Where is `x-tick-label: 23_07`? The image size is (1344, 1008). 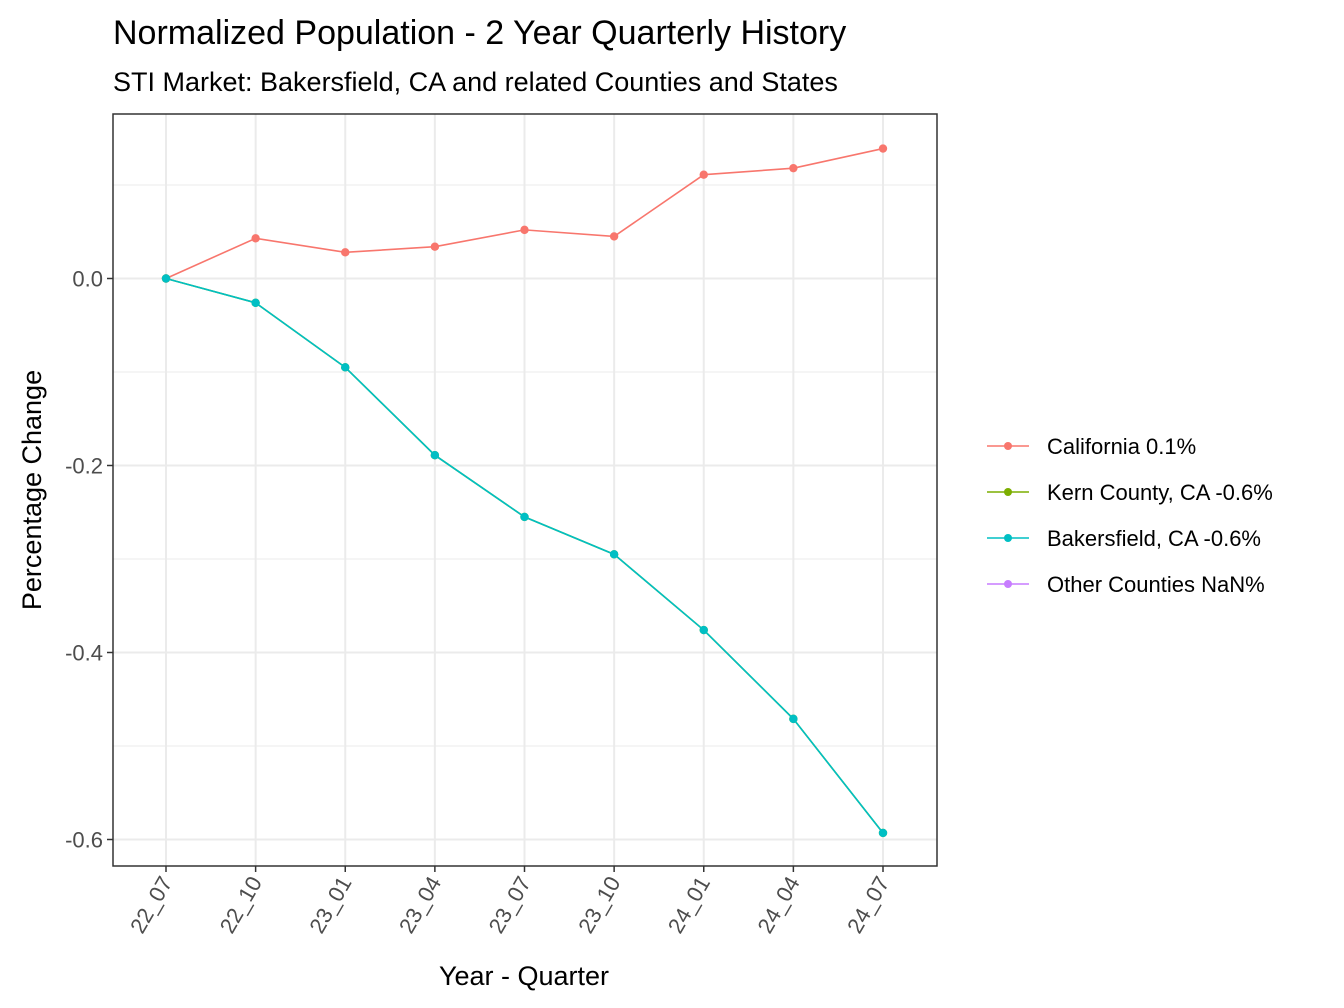 x-tick-label: 23_07 is located at coordinates (510, 904).